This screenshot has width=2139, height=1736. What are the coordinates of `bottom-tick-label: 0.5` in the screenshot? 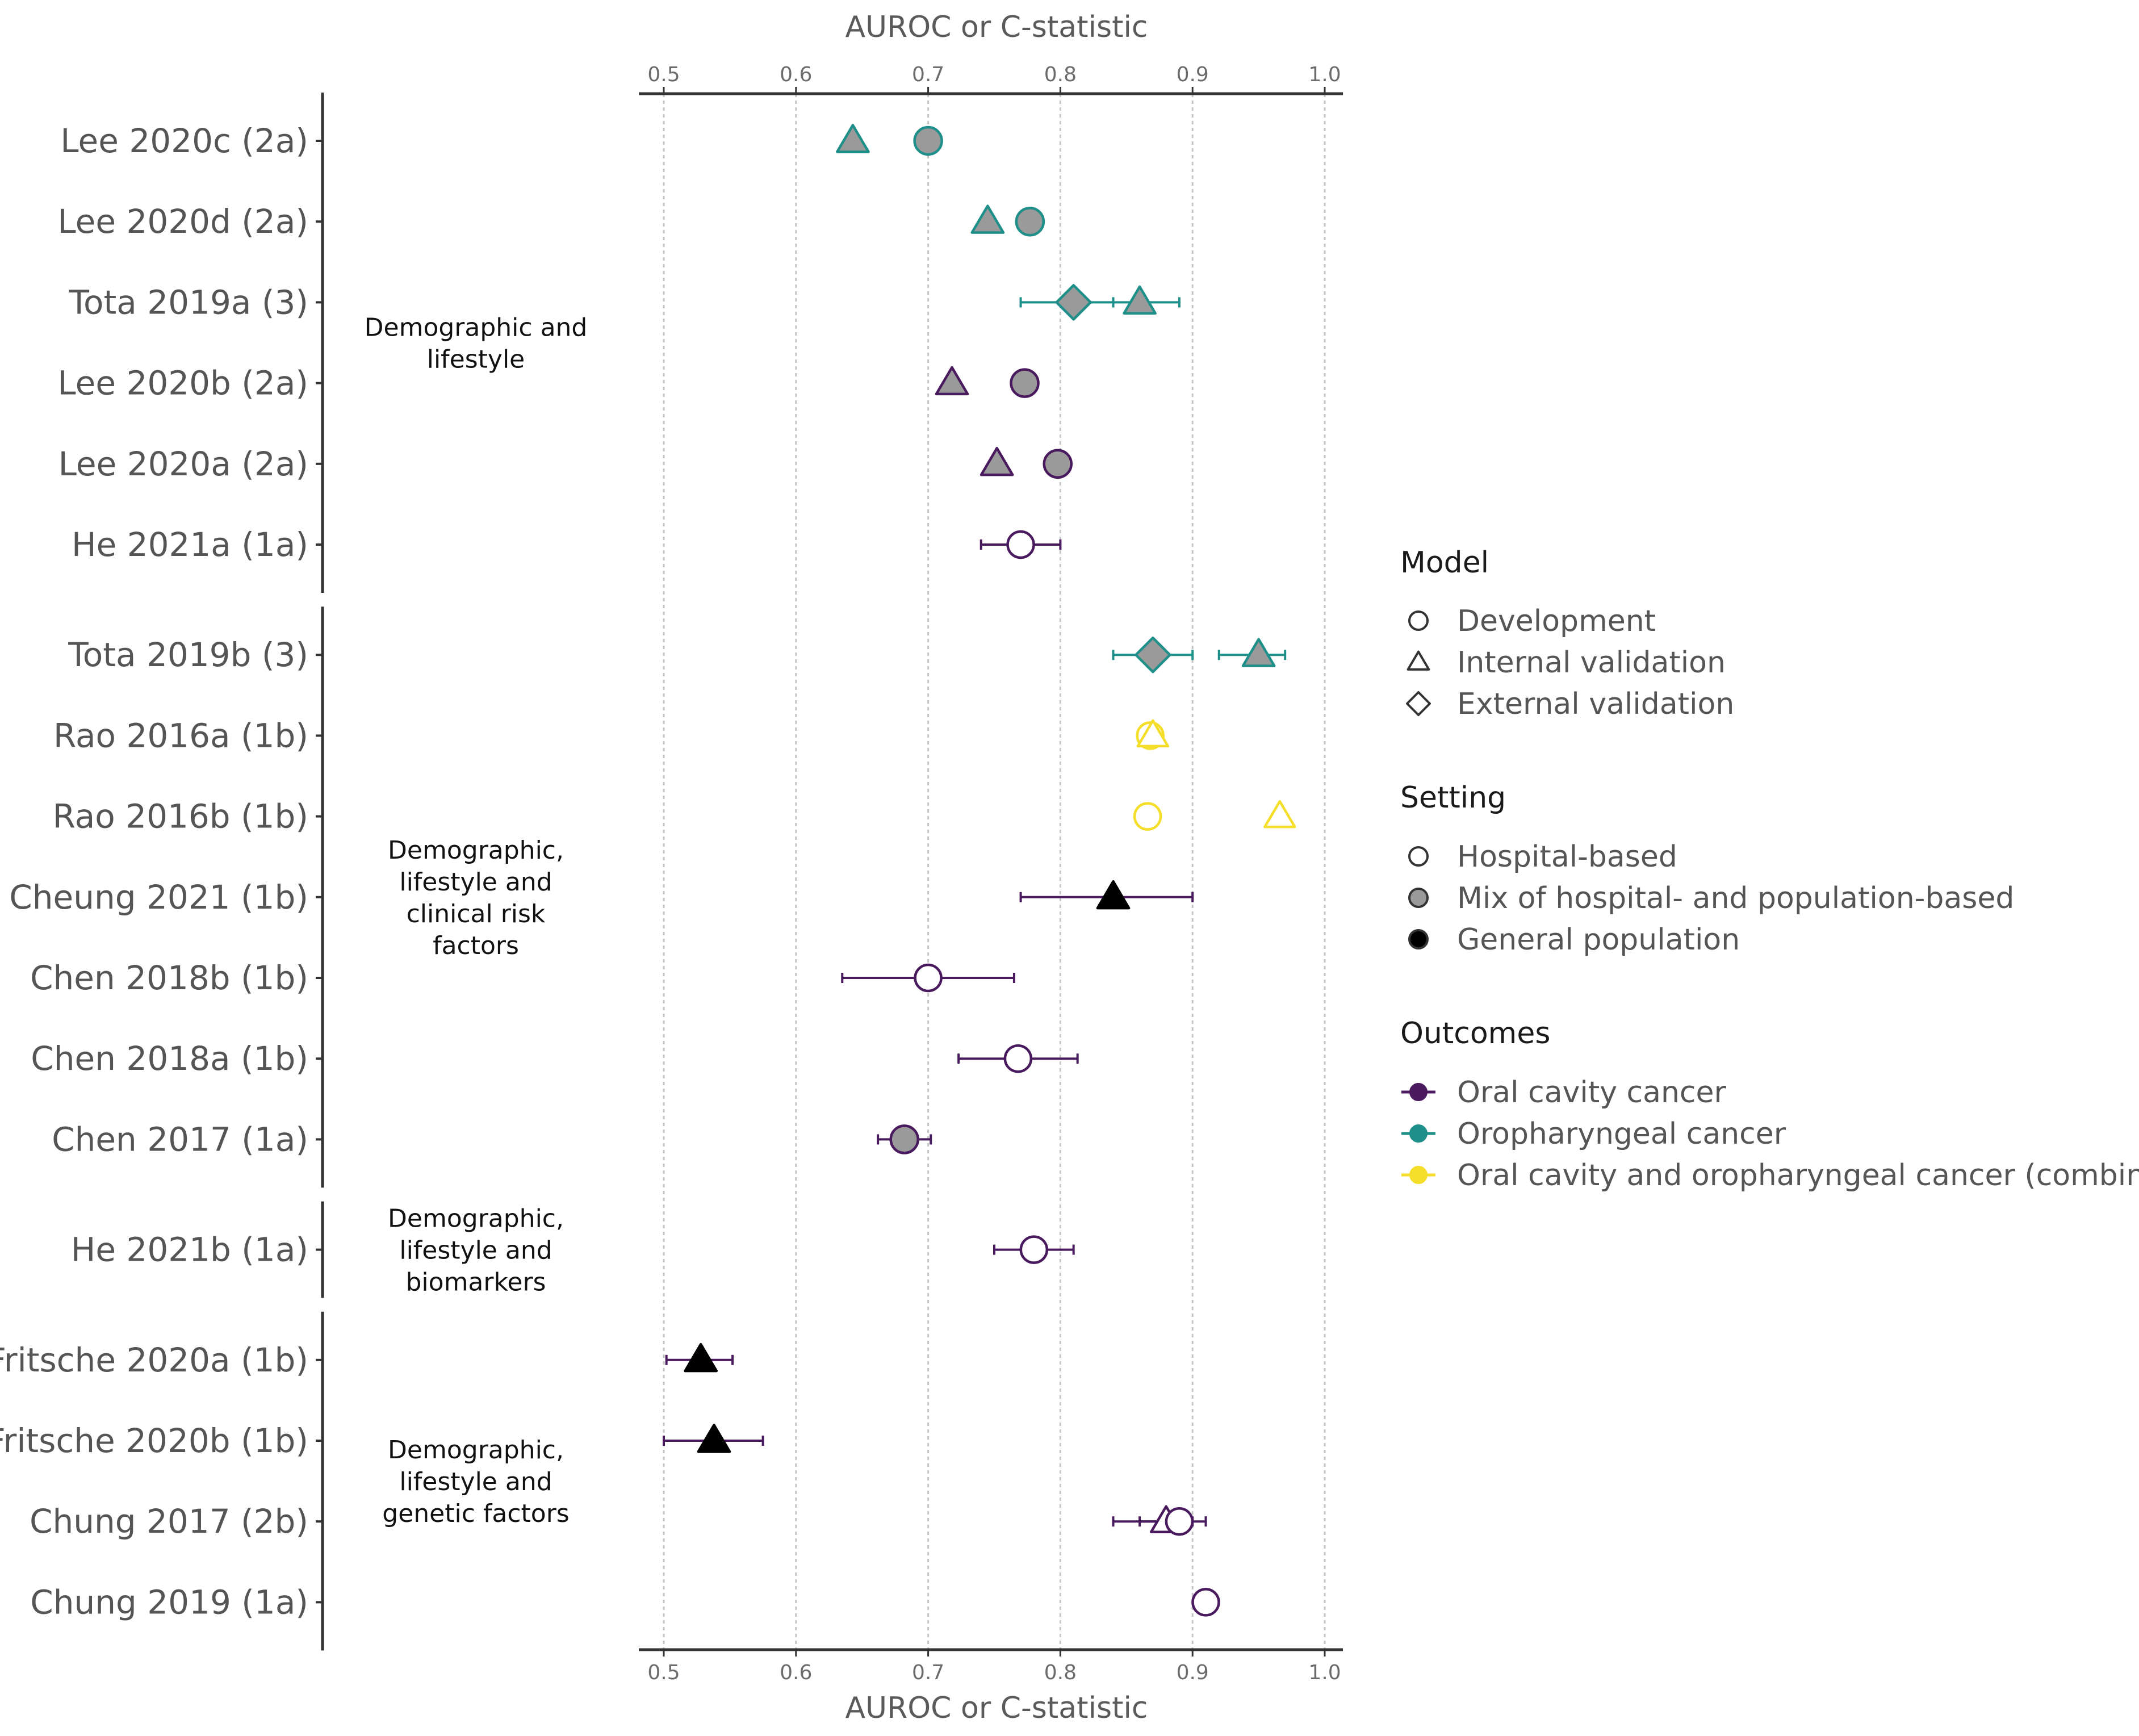 It's located at (663, 1672).